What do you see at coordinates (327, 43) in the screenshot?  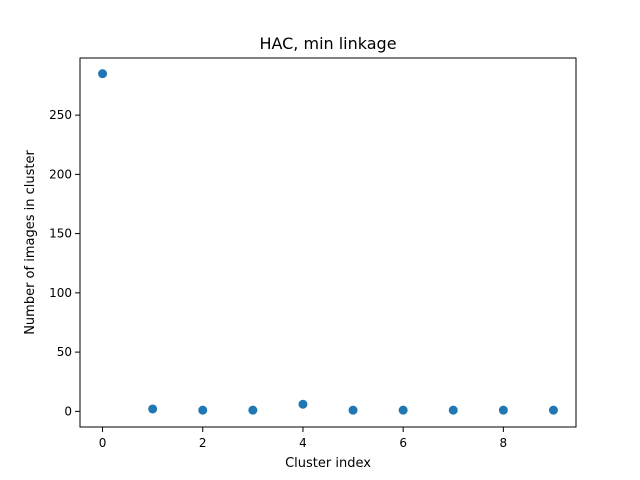 I see `chart-title: HAC, min linkage` at bounding box center [327, 43].